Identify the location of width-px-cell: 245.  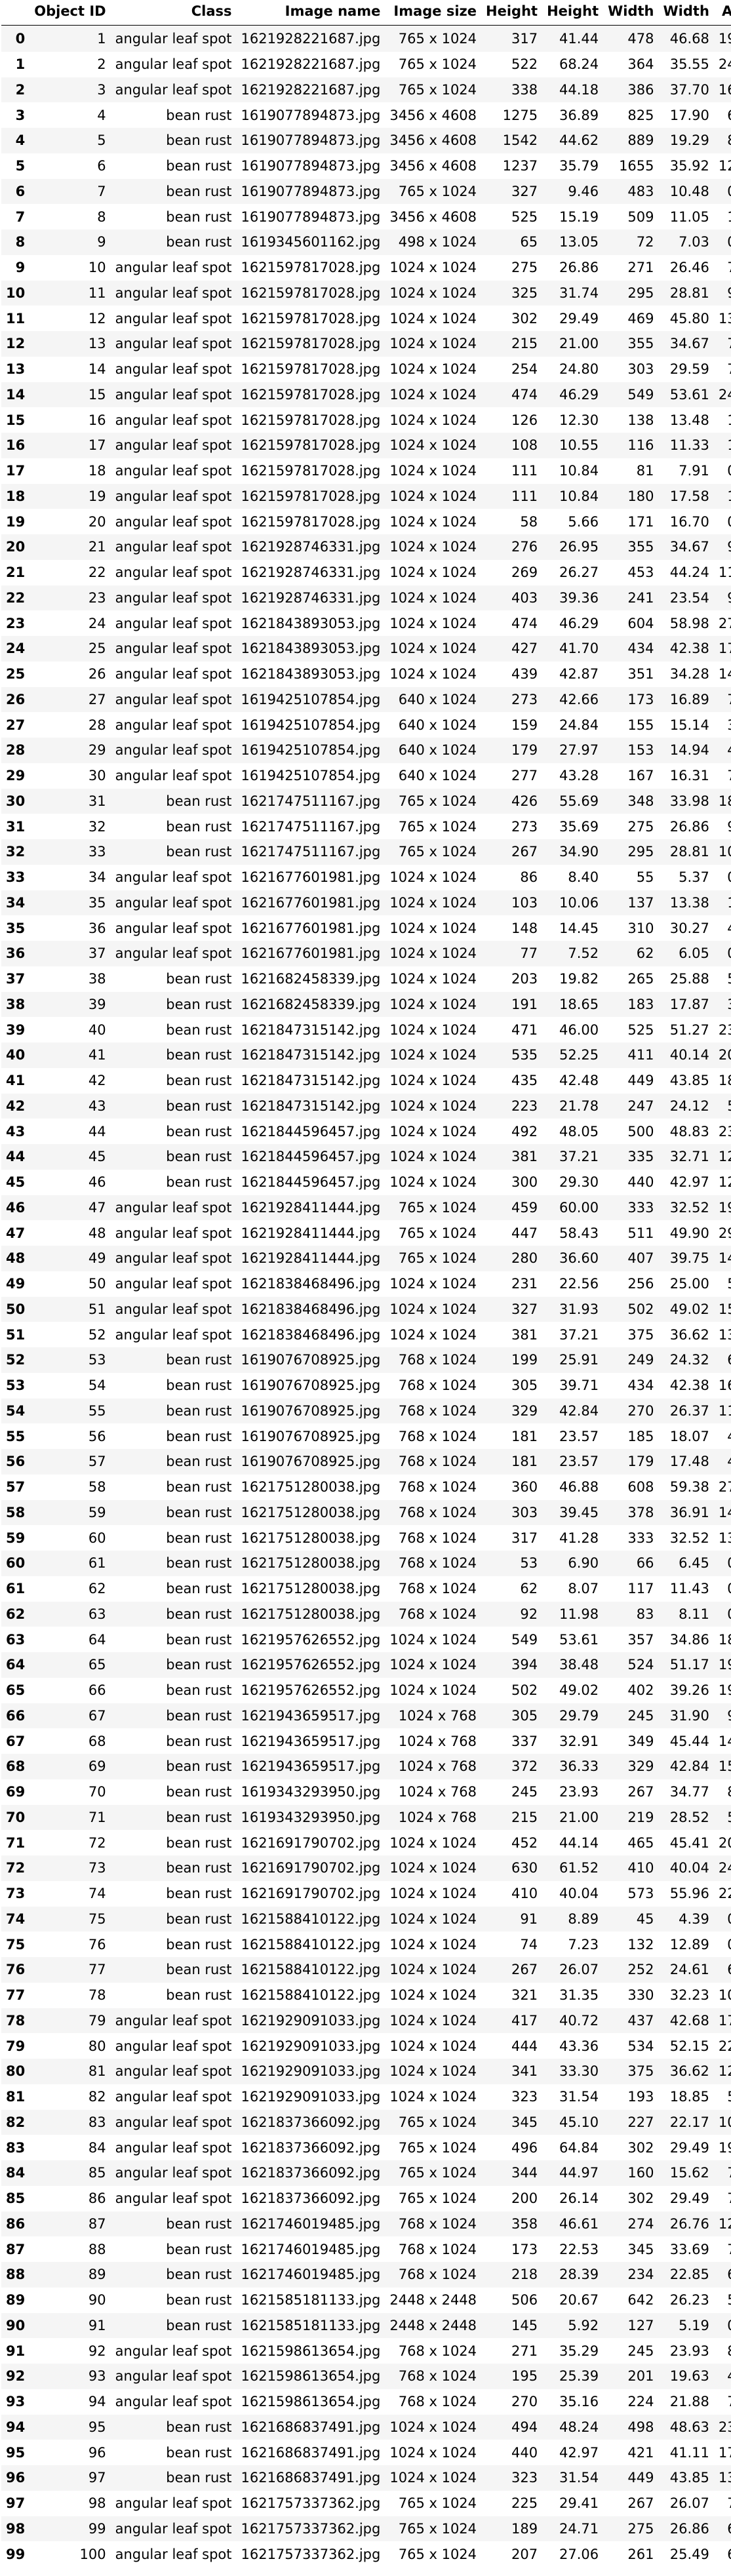
(631, 1716).